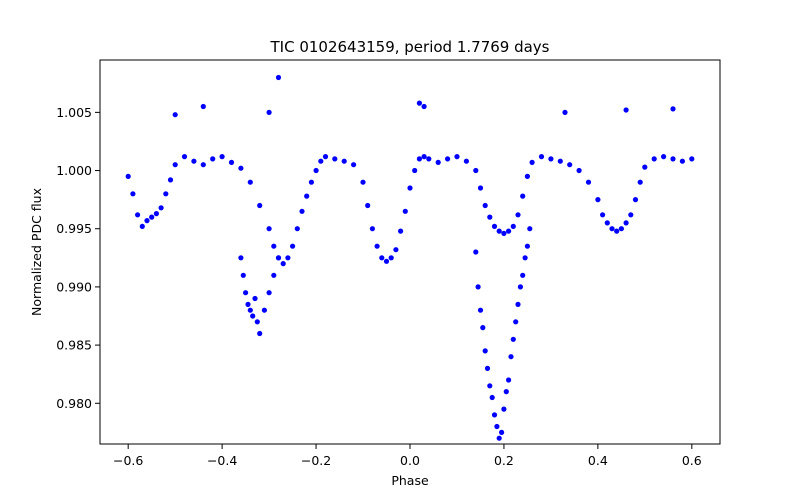 This screenshot has width=800, height=500. I want to click on x-tick-label: 0.6, so click(692, 460).